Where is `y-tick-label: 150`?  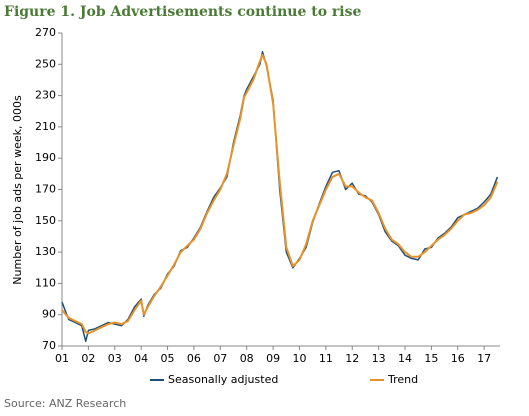
y-tick-label: 150 is located at coordinates (45, 220).